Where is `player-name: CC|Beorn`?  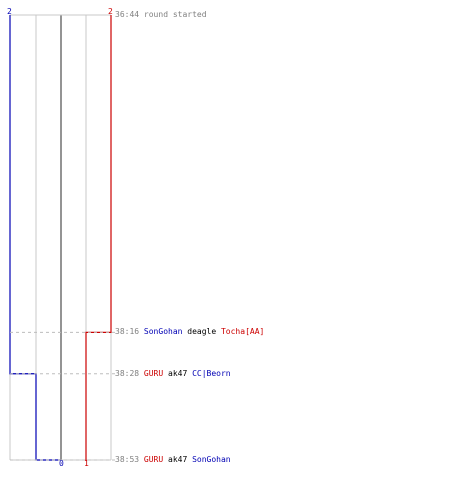
player-name: CC|Beorn is located at coordinates (211, 373).